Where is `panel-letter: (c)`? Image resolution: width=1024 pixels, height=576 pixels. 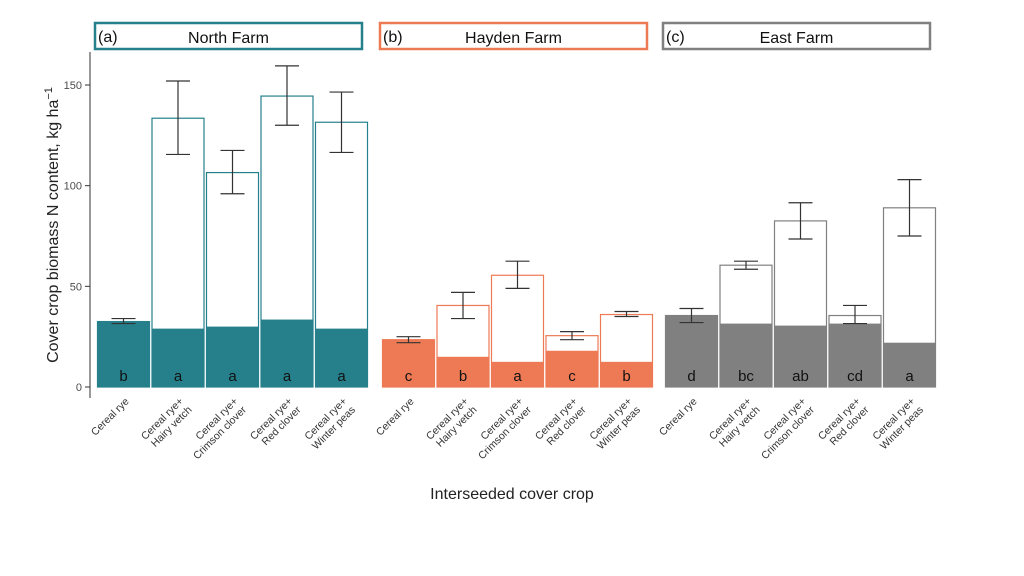
panel-letter: (c) is located at coordinates (675, 37).